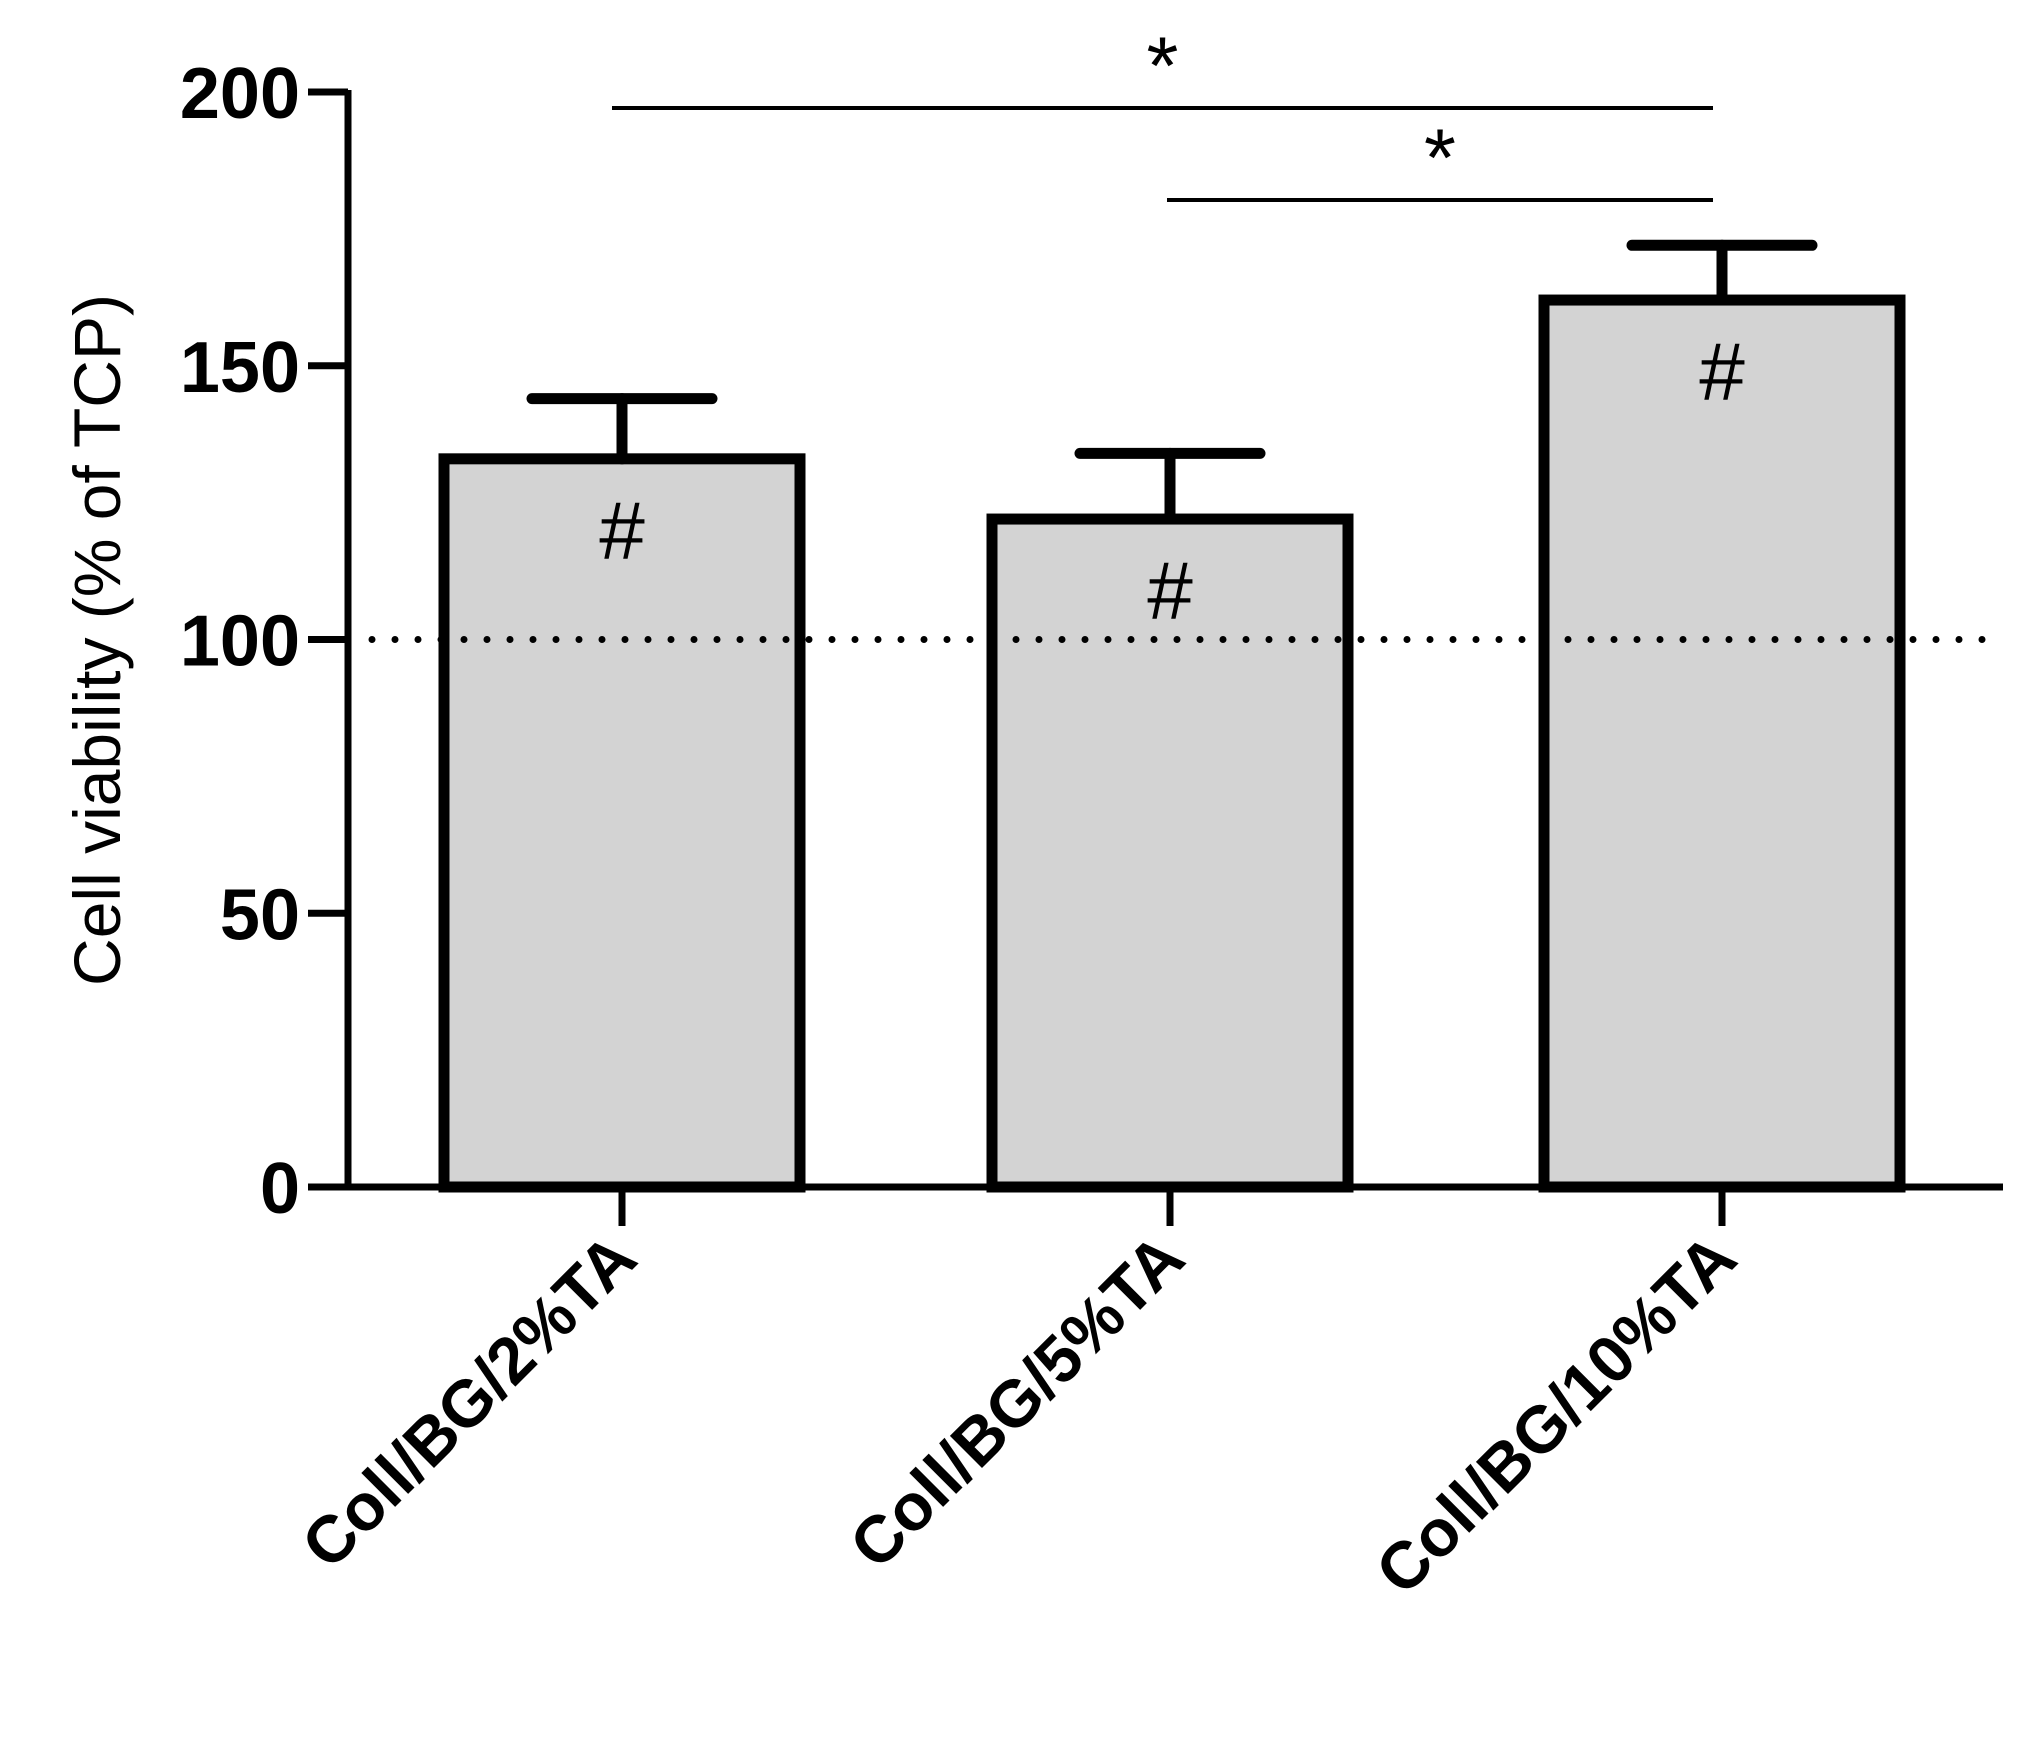  I want to click on category-label: Coll/BG/10%TA, so click(1555, 1414).